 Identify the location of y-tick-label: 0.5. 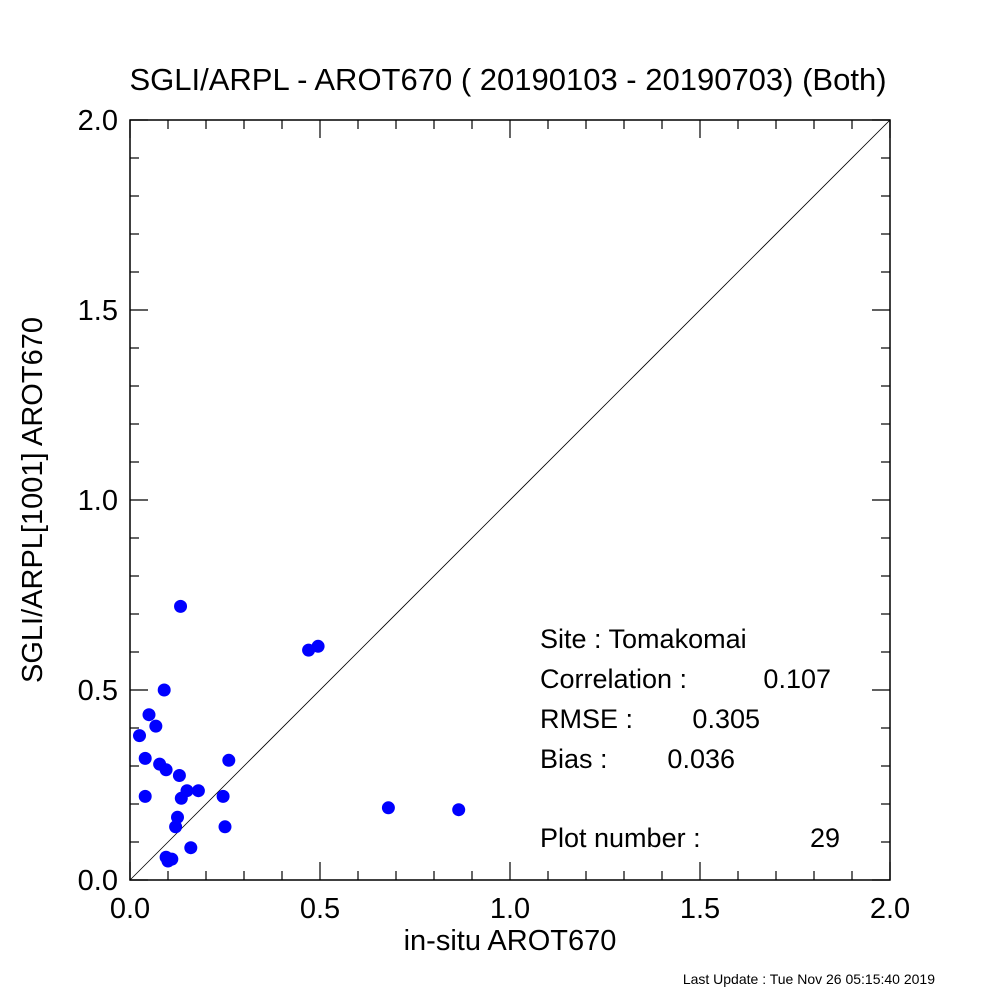
(98, 691).